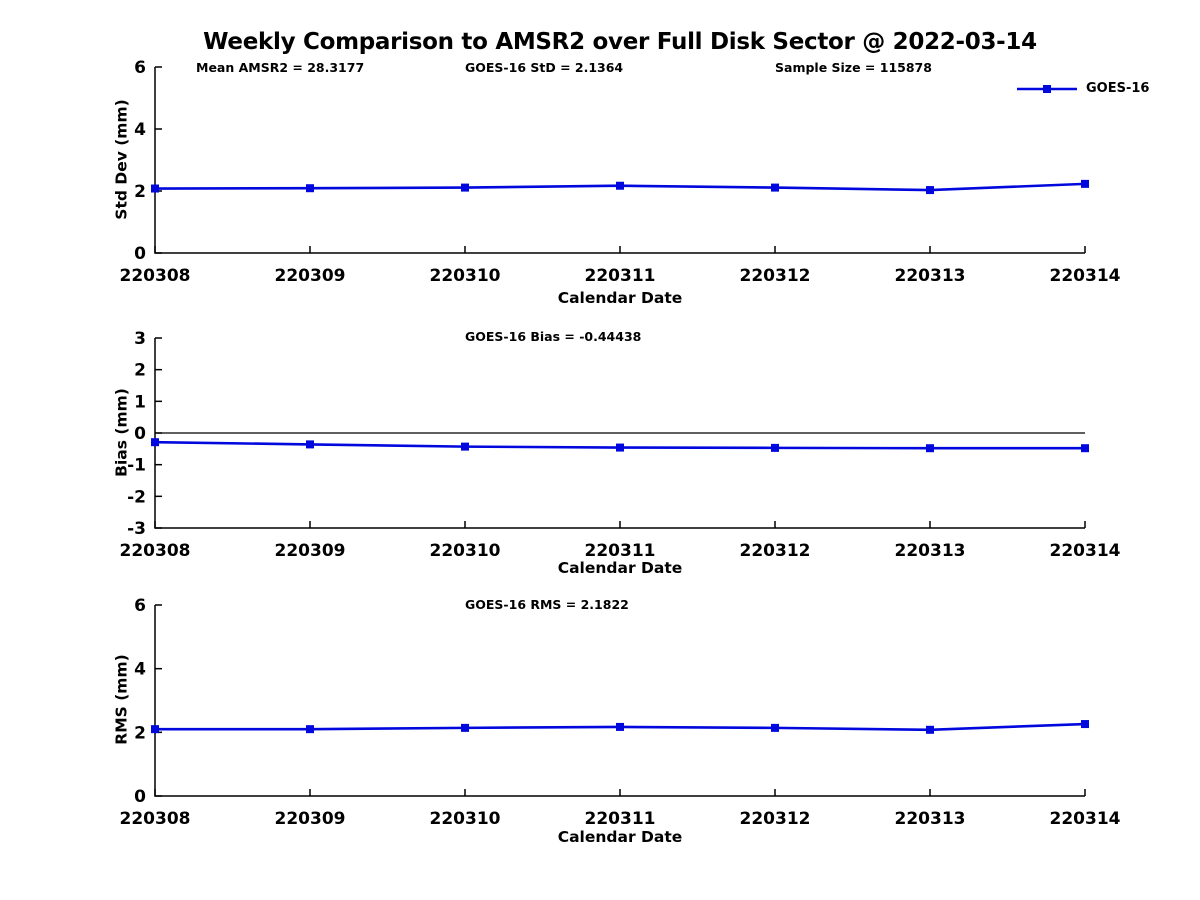 The width and height of the screenshot is (1200, 900). Describe the element at coordinates (1085, 819) in the screenshot. I see `rms-x-tick-label: 220314` at that location.